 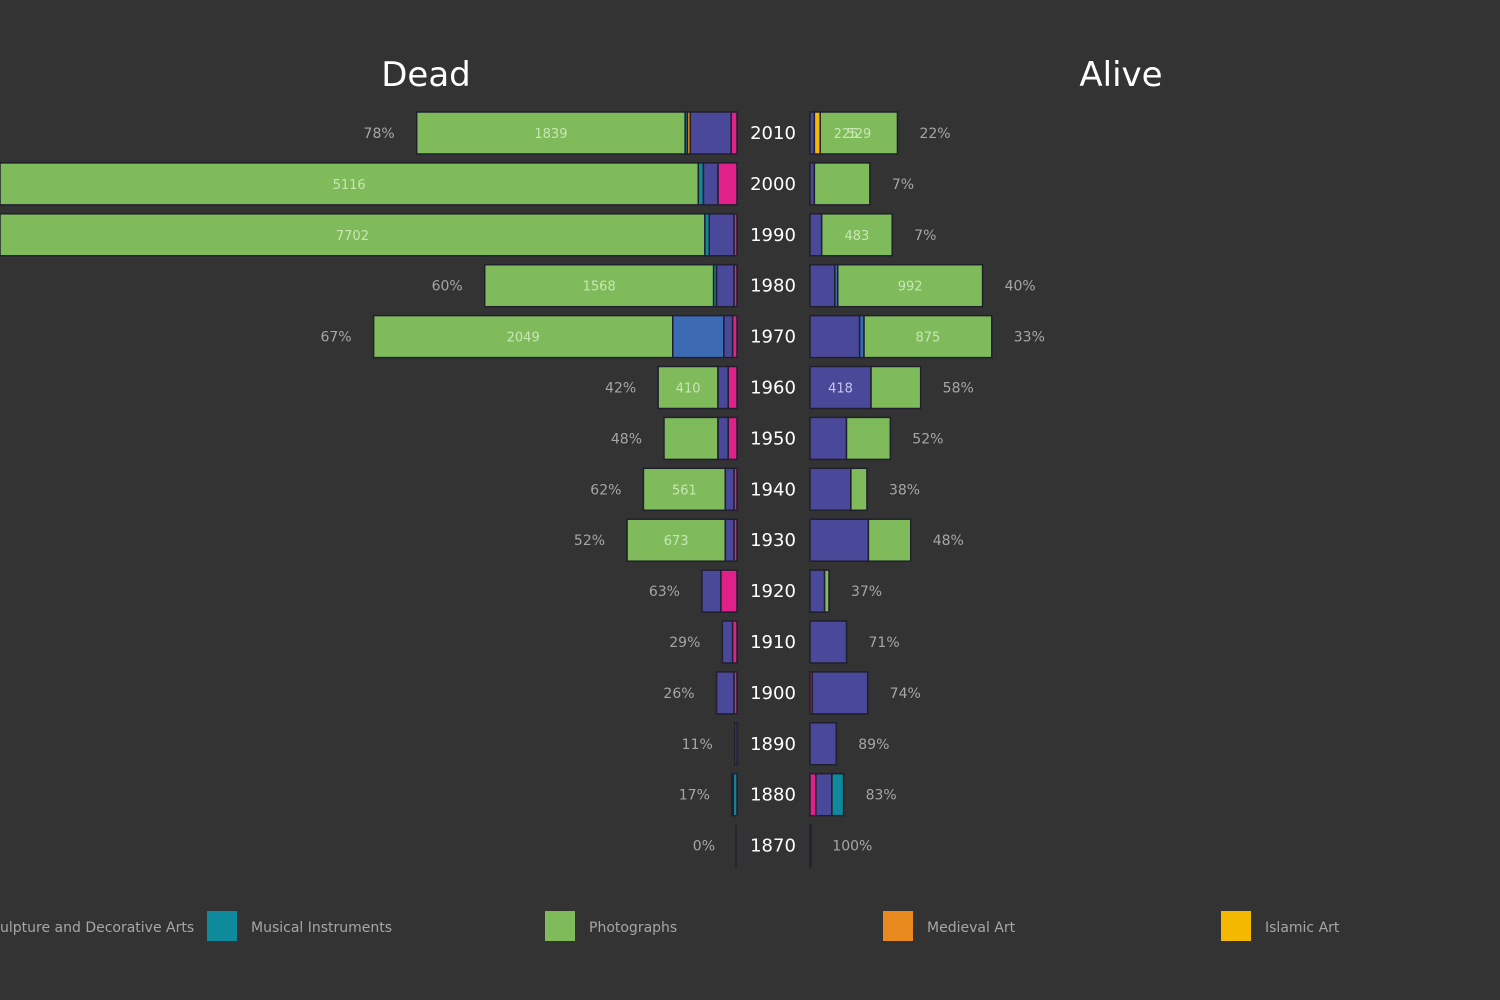 I want to click on row-1930: 1930 673 52% 48%, so click(x=769, y=540).